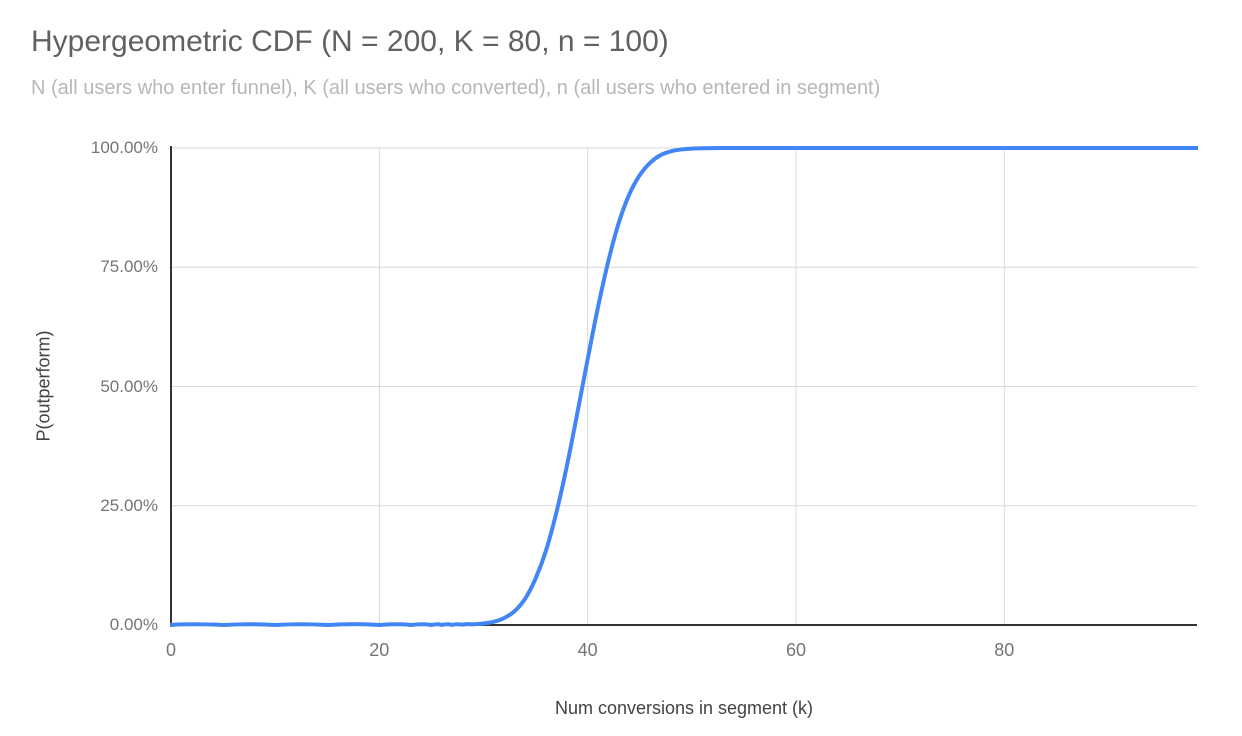 The image size is (1242, 736). What do you see at coordinates (379, 650) in the screenshot?
I see `x-tick-label: 20` at bounding box center [379, 650].